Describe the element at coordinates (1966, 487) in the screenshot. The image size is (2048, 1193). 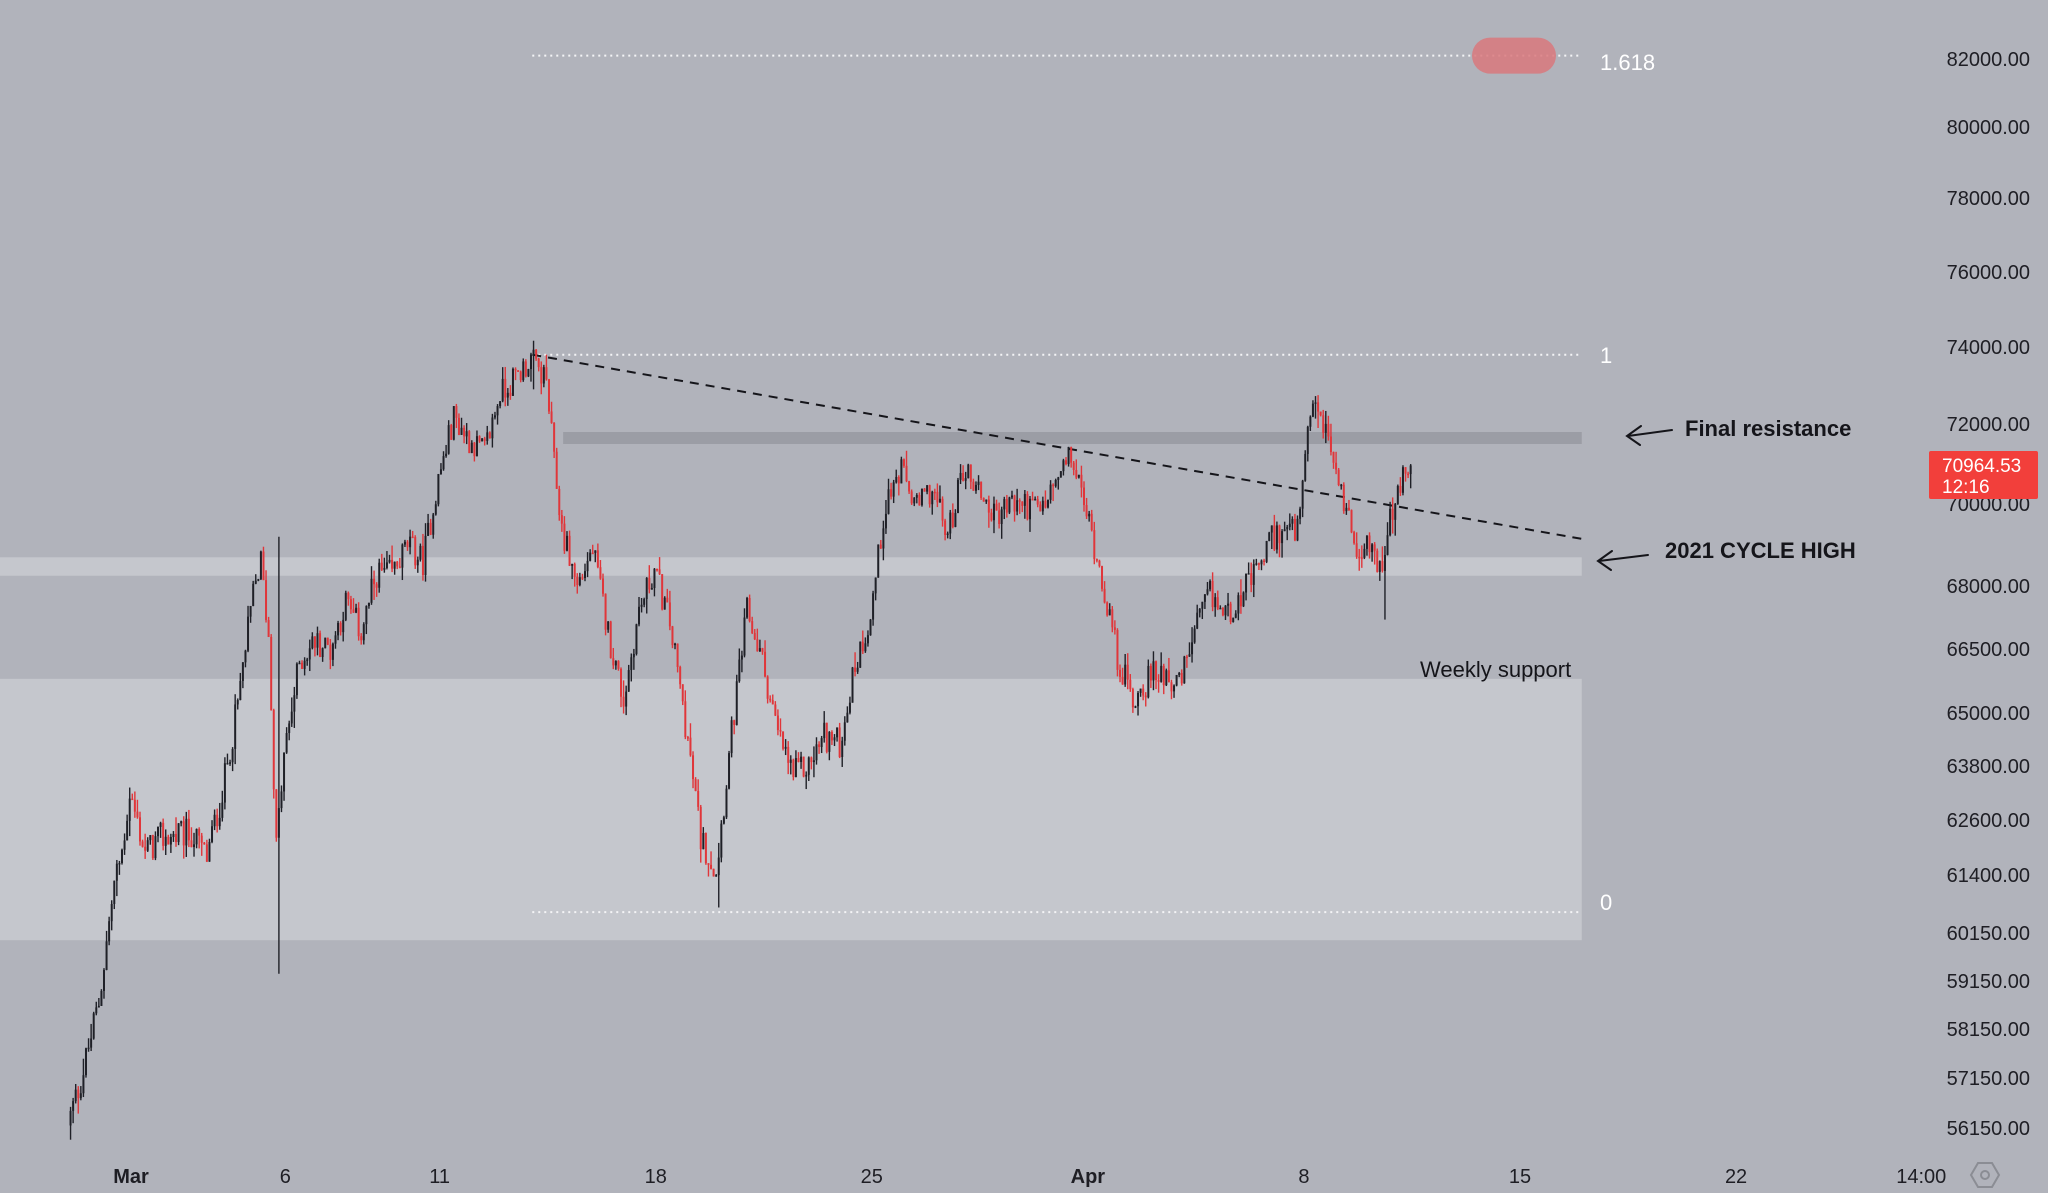
I see `countdown-label: 12:16` at that location.